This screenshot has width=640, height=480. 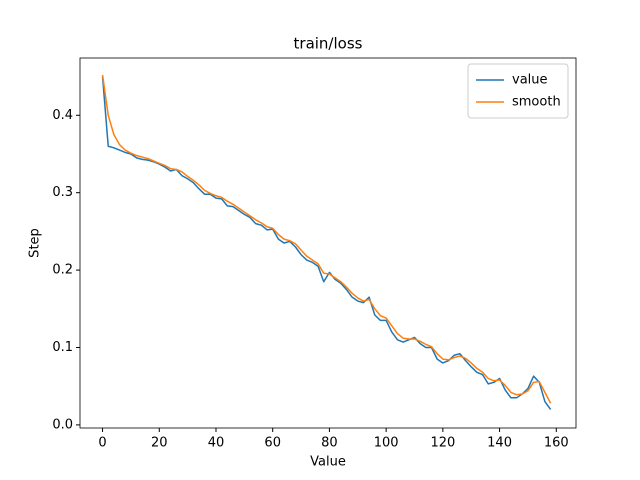 What do you see at coordinates (62, 347) in the screenshot?
I see `y-tick-label: 0.1` at bounding box center [62, 347].